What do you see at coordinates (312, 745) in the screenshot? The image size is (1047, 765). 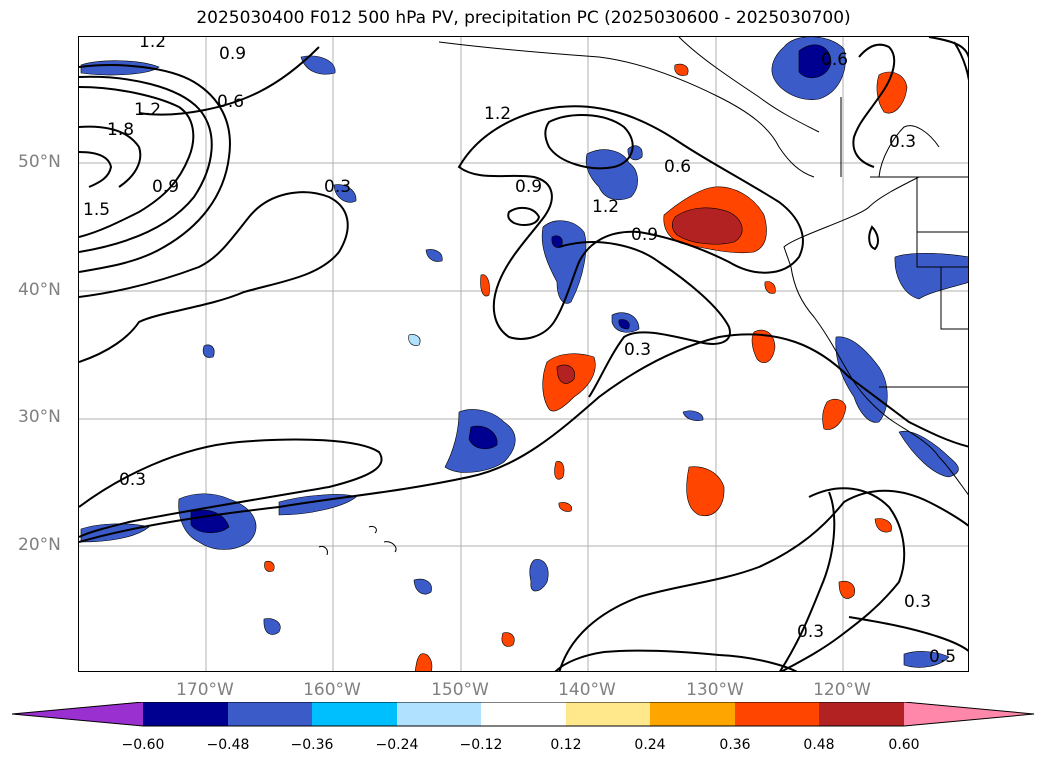 I see `colorbar-tick: −0.36` at bounding box center [312, 745].